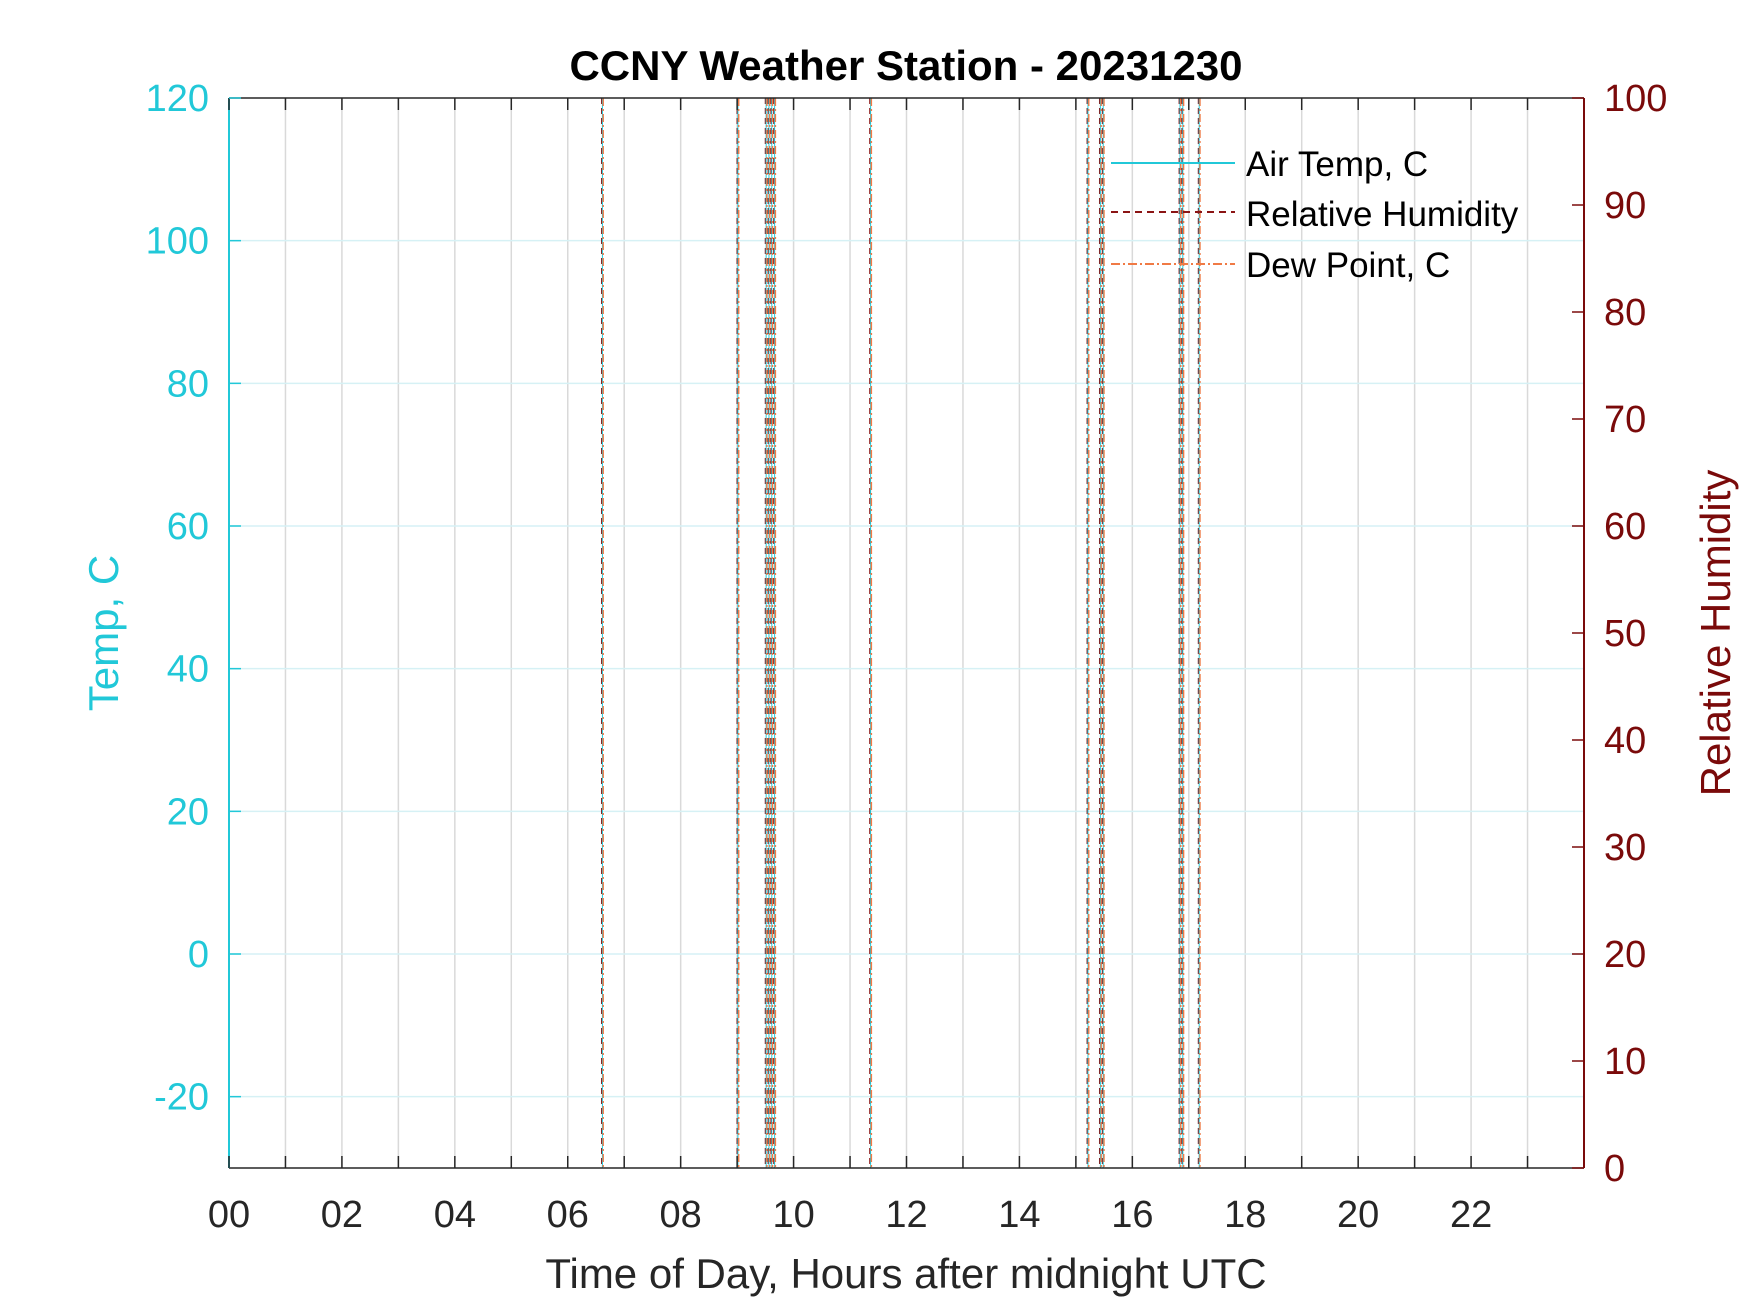 The image size is (1750, 1313). Describe the element at coordinates (1382, 214) in the screenshot. I see `legend-label-relative-humidity: Relative Humidity` at that location.